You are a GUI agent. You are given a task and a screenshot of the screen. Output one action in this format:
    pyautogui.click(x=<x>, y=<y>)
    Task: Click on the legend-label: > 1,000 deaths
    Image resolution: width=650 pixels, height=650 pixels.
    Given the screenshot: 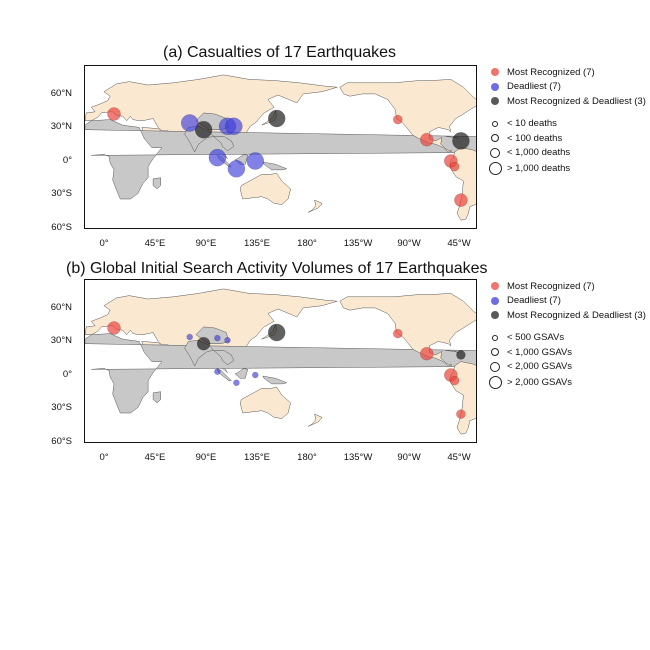 What is the action you would take?
    pyautogui.click(x=539, y=168)
    